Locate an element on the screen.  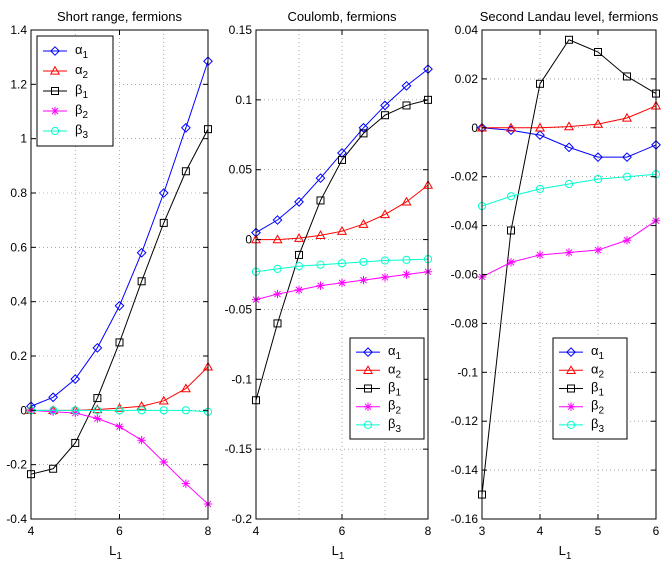
x-tick-label: 4 is located at coordinates (256, 531).